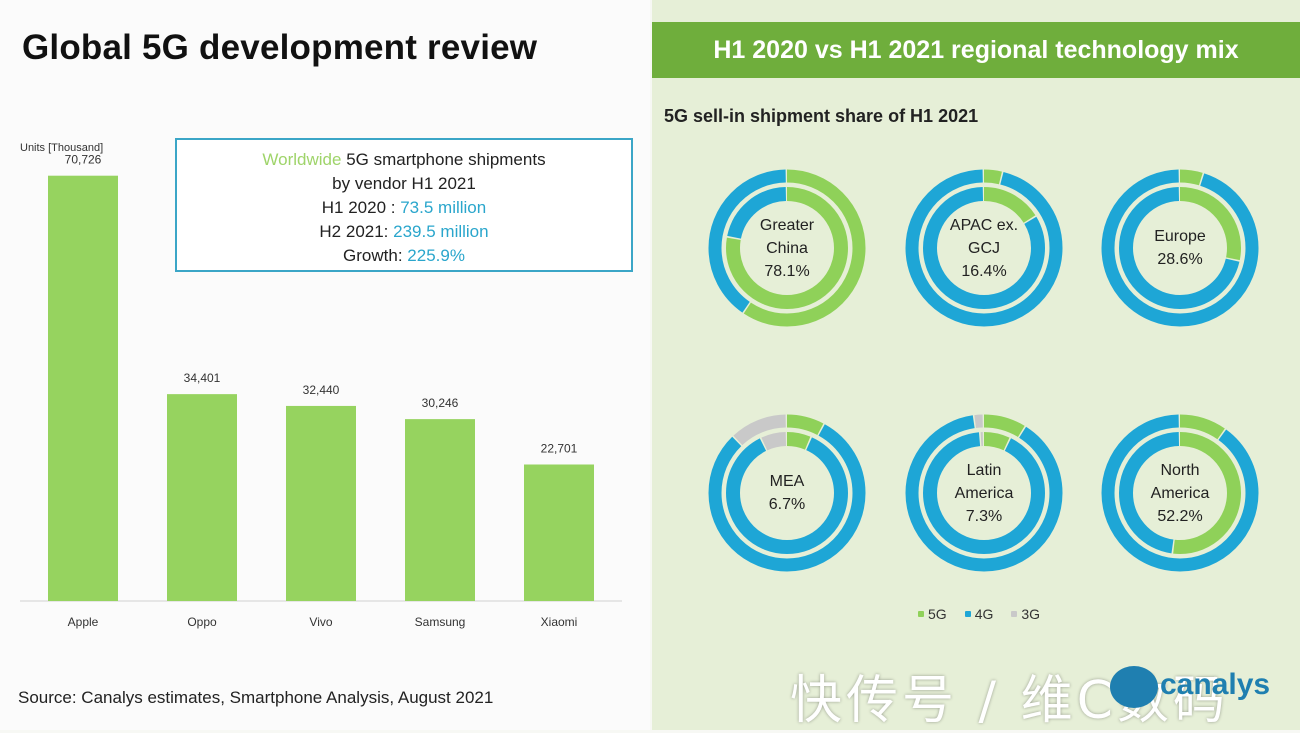 Image resolution: width=1300 pixels, height=733 pixels. I want to click on x-tick-label: Samsung, so click(440, 622).